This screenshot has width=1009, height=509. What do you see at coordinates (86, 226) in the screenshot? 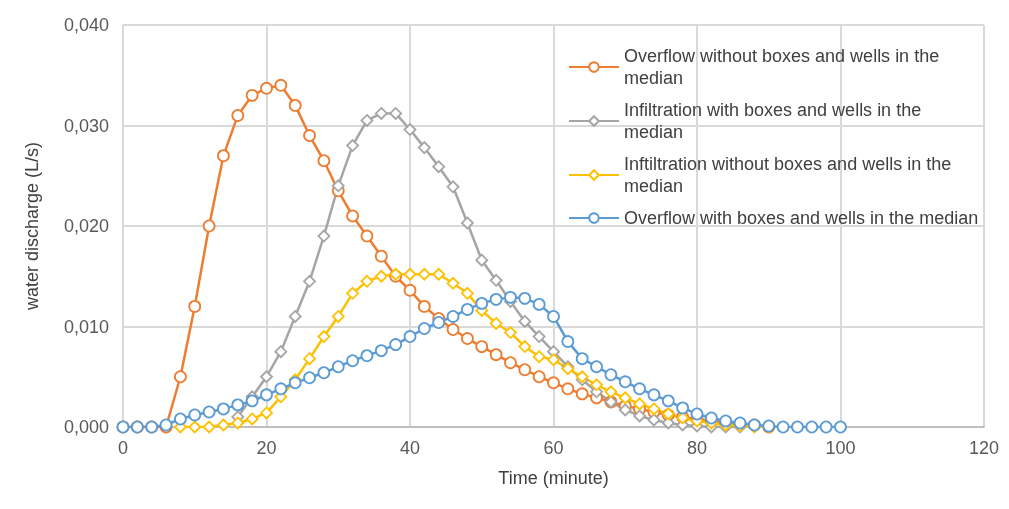
I see `y-tick-label: 0,020` at bounding box center [86, 226].